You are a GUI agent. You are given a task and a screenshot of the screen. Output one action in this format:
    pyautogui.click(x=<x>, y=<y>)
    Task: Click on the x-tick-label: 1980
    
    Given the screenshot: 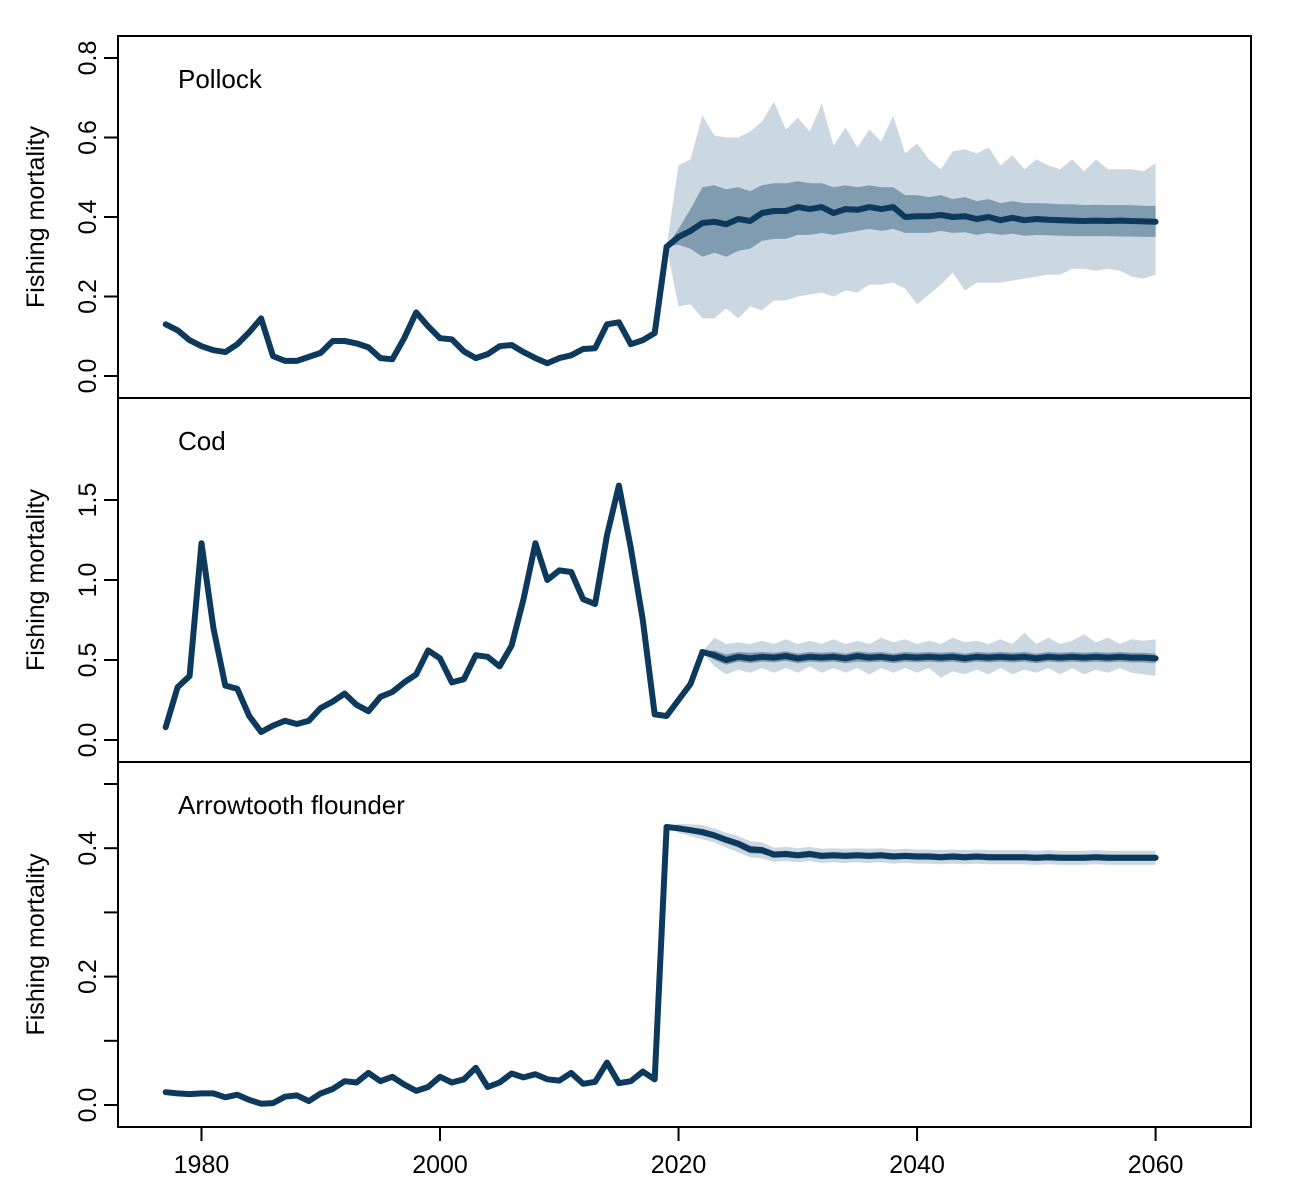 What is the action you would take?
    pyautogui.click(x=202, y=1165)
    